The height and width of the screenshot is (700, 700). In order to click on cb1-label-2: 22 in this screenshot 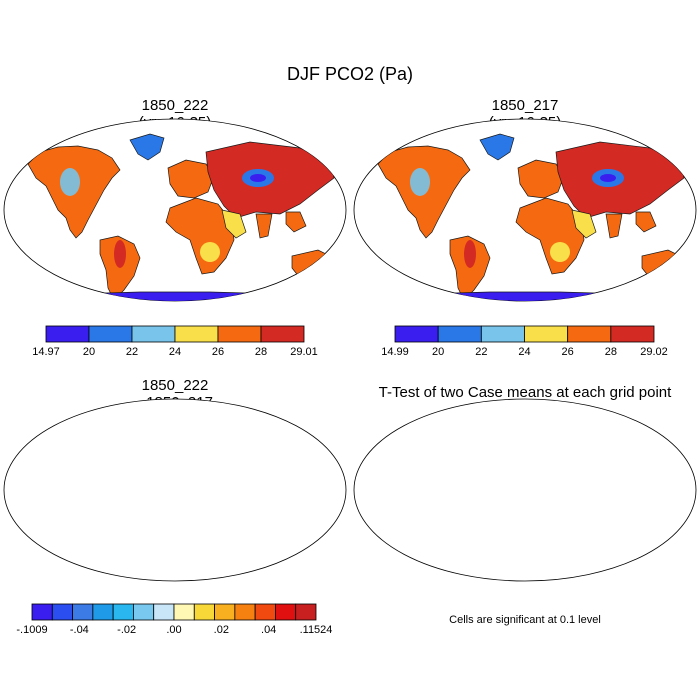, I will do `click(132, 352)`.